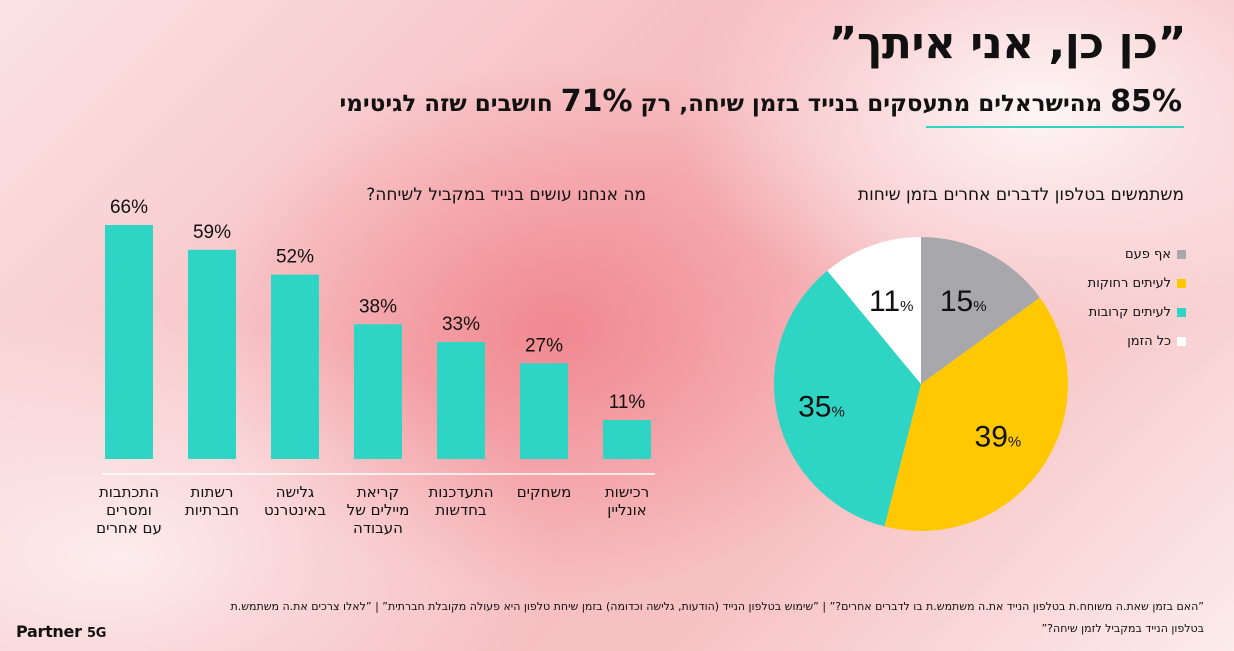 The width and height of the screenshot is (1234, 651). I want to click on bar-value-label: 66%, so click(129, 207).